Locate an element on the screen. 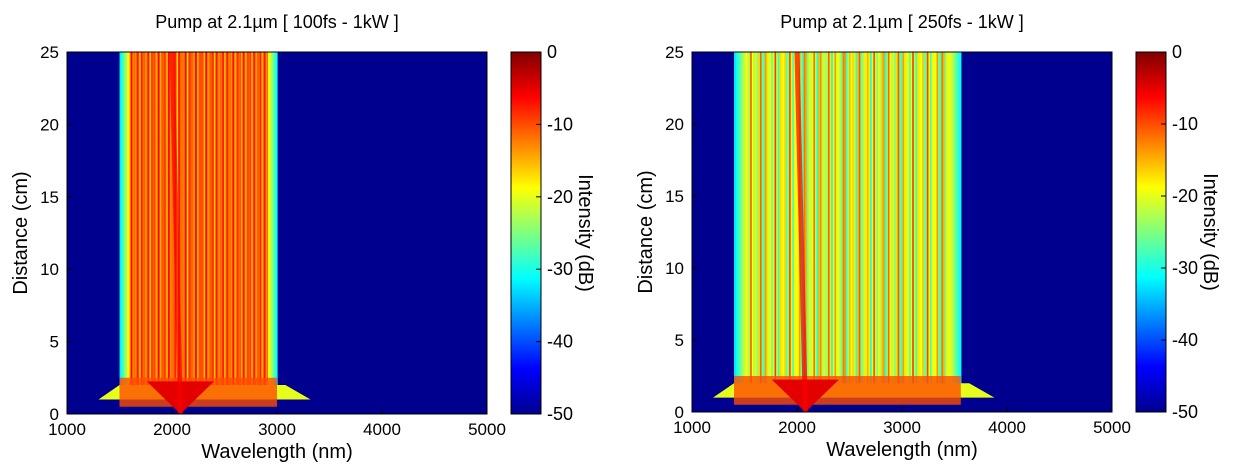 Image resolution: width=1235 pixels, height=469 pixels. y-tick-label: 5 is located at coordinates (679, 340).